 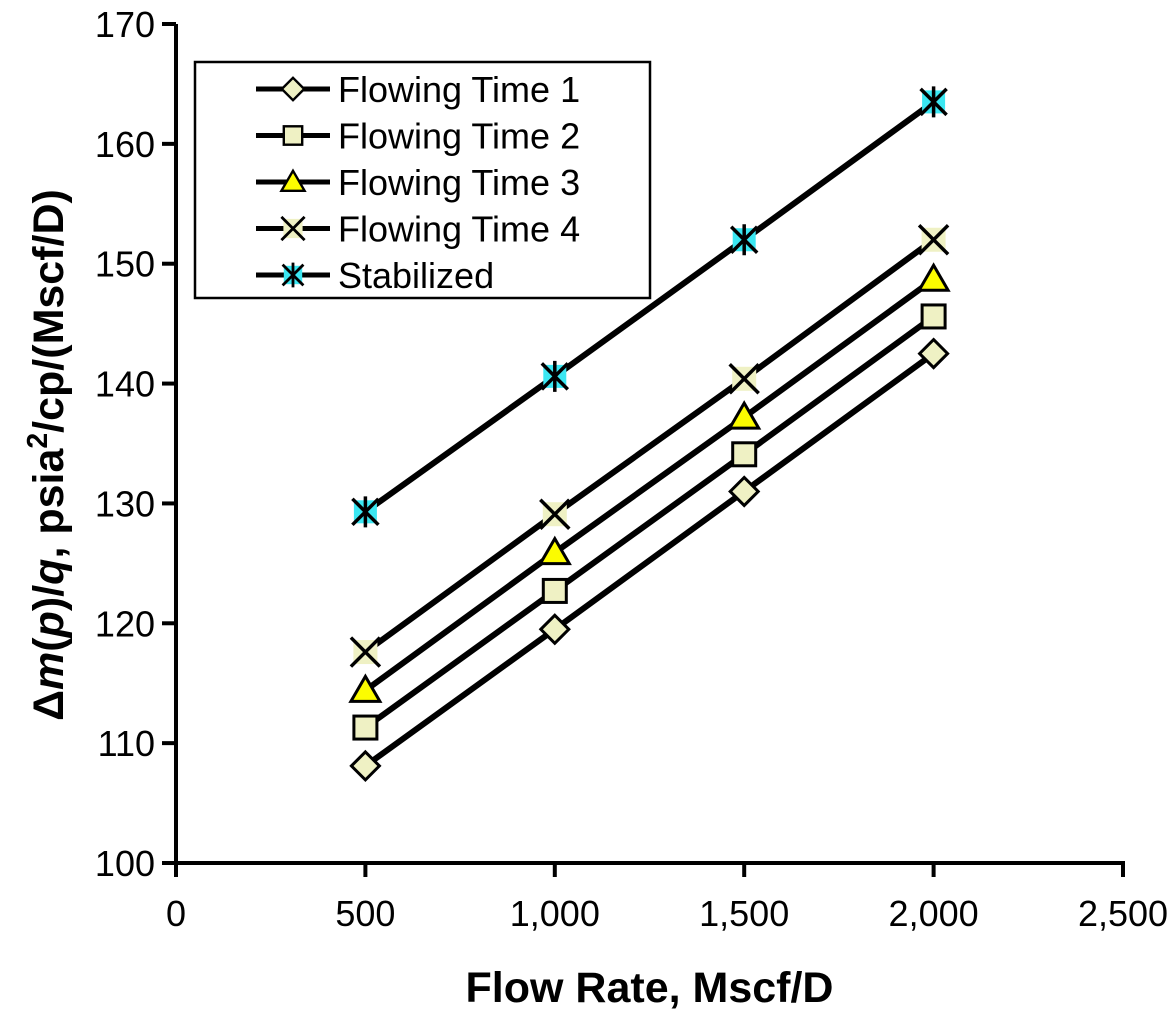 I want to click on data-point-s5-x500, so click(x=365, y=512).